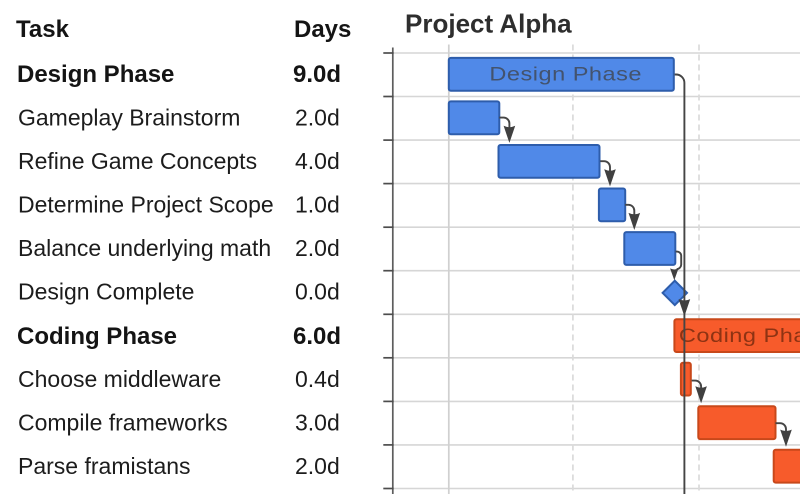 The height and width of the screenshot is (494, 800). I want to click on svg-text: 6.0d, so click(317, 336).